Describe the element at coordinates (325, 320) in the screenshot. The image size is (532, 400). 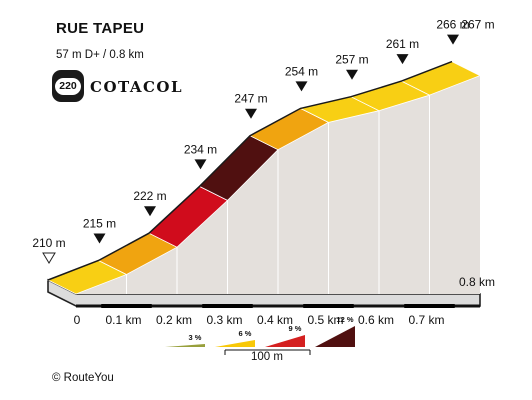
I see `distance-tick-label: 0.5 km` at that location.